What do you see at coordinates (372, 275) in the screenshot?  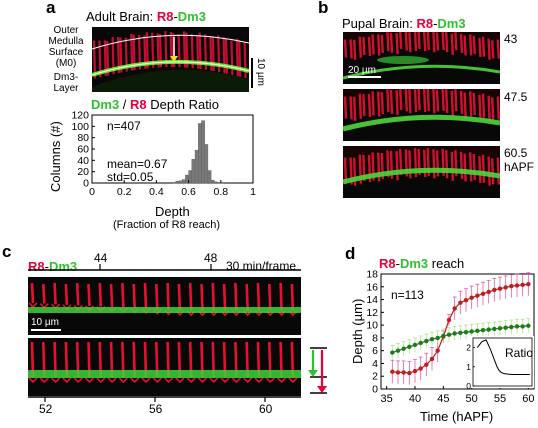 I see `reach-ytick-label: 18` at bounding box center [372, 275].